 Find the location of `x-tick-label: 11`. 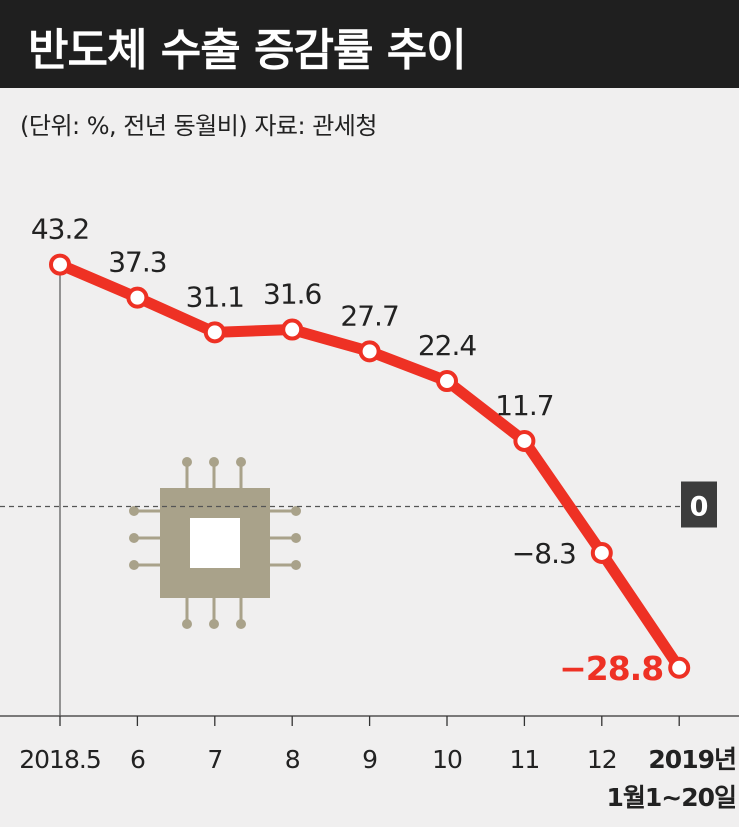

x-tick-label: 11 is located at coordinates (524, 759).